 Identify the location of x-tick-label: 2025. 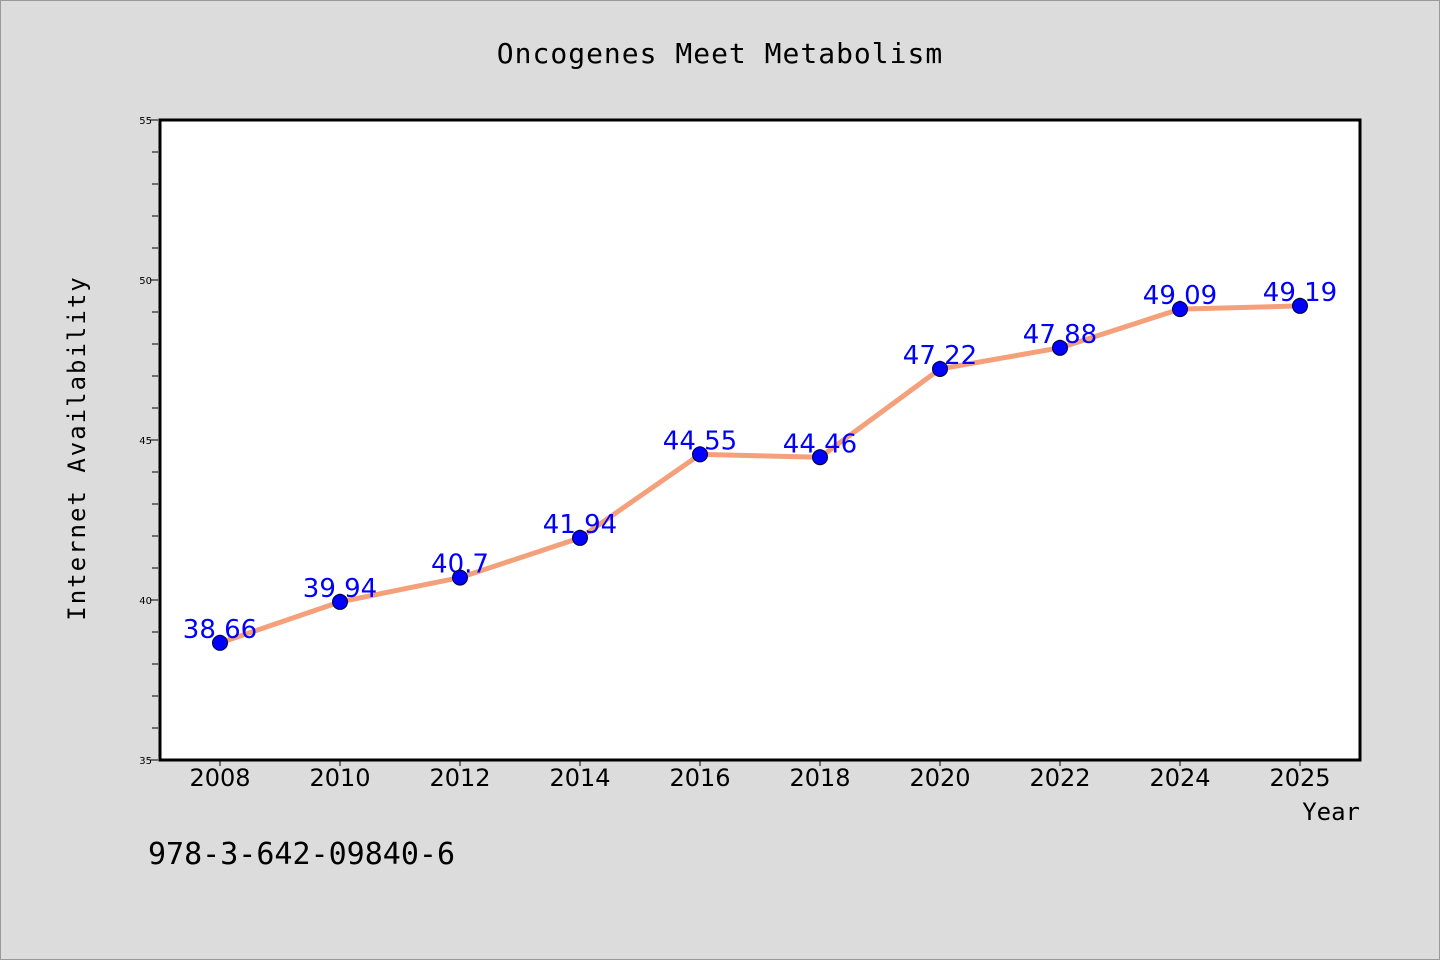
(1299, 778).